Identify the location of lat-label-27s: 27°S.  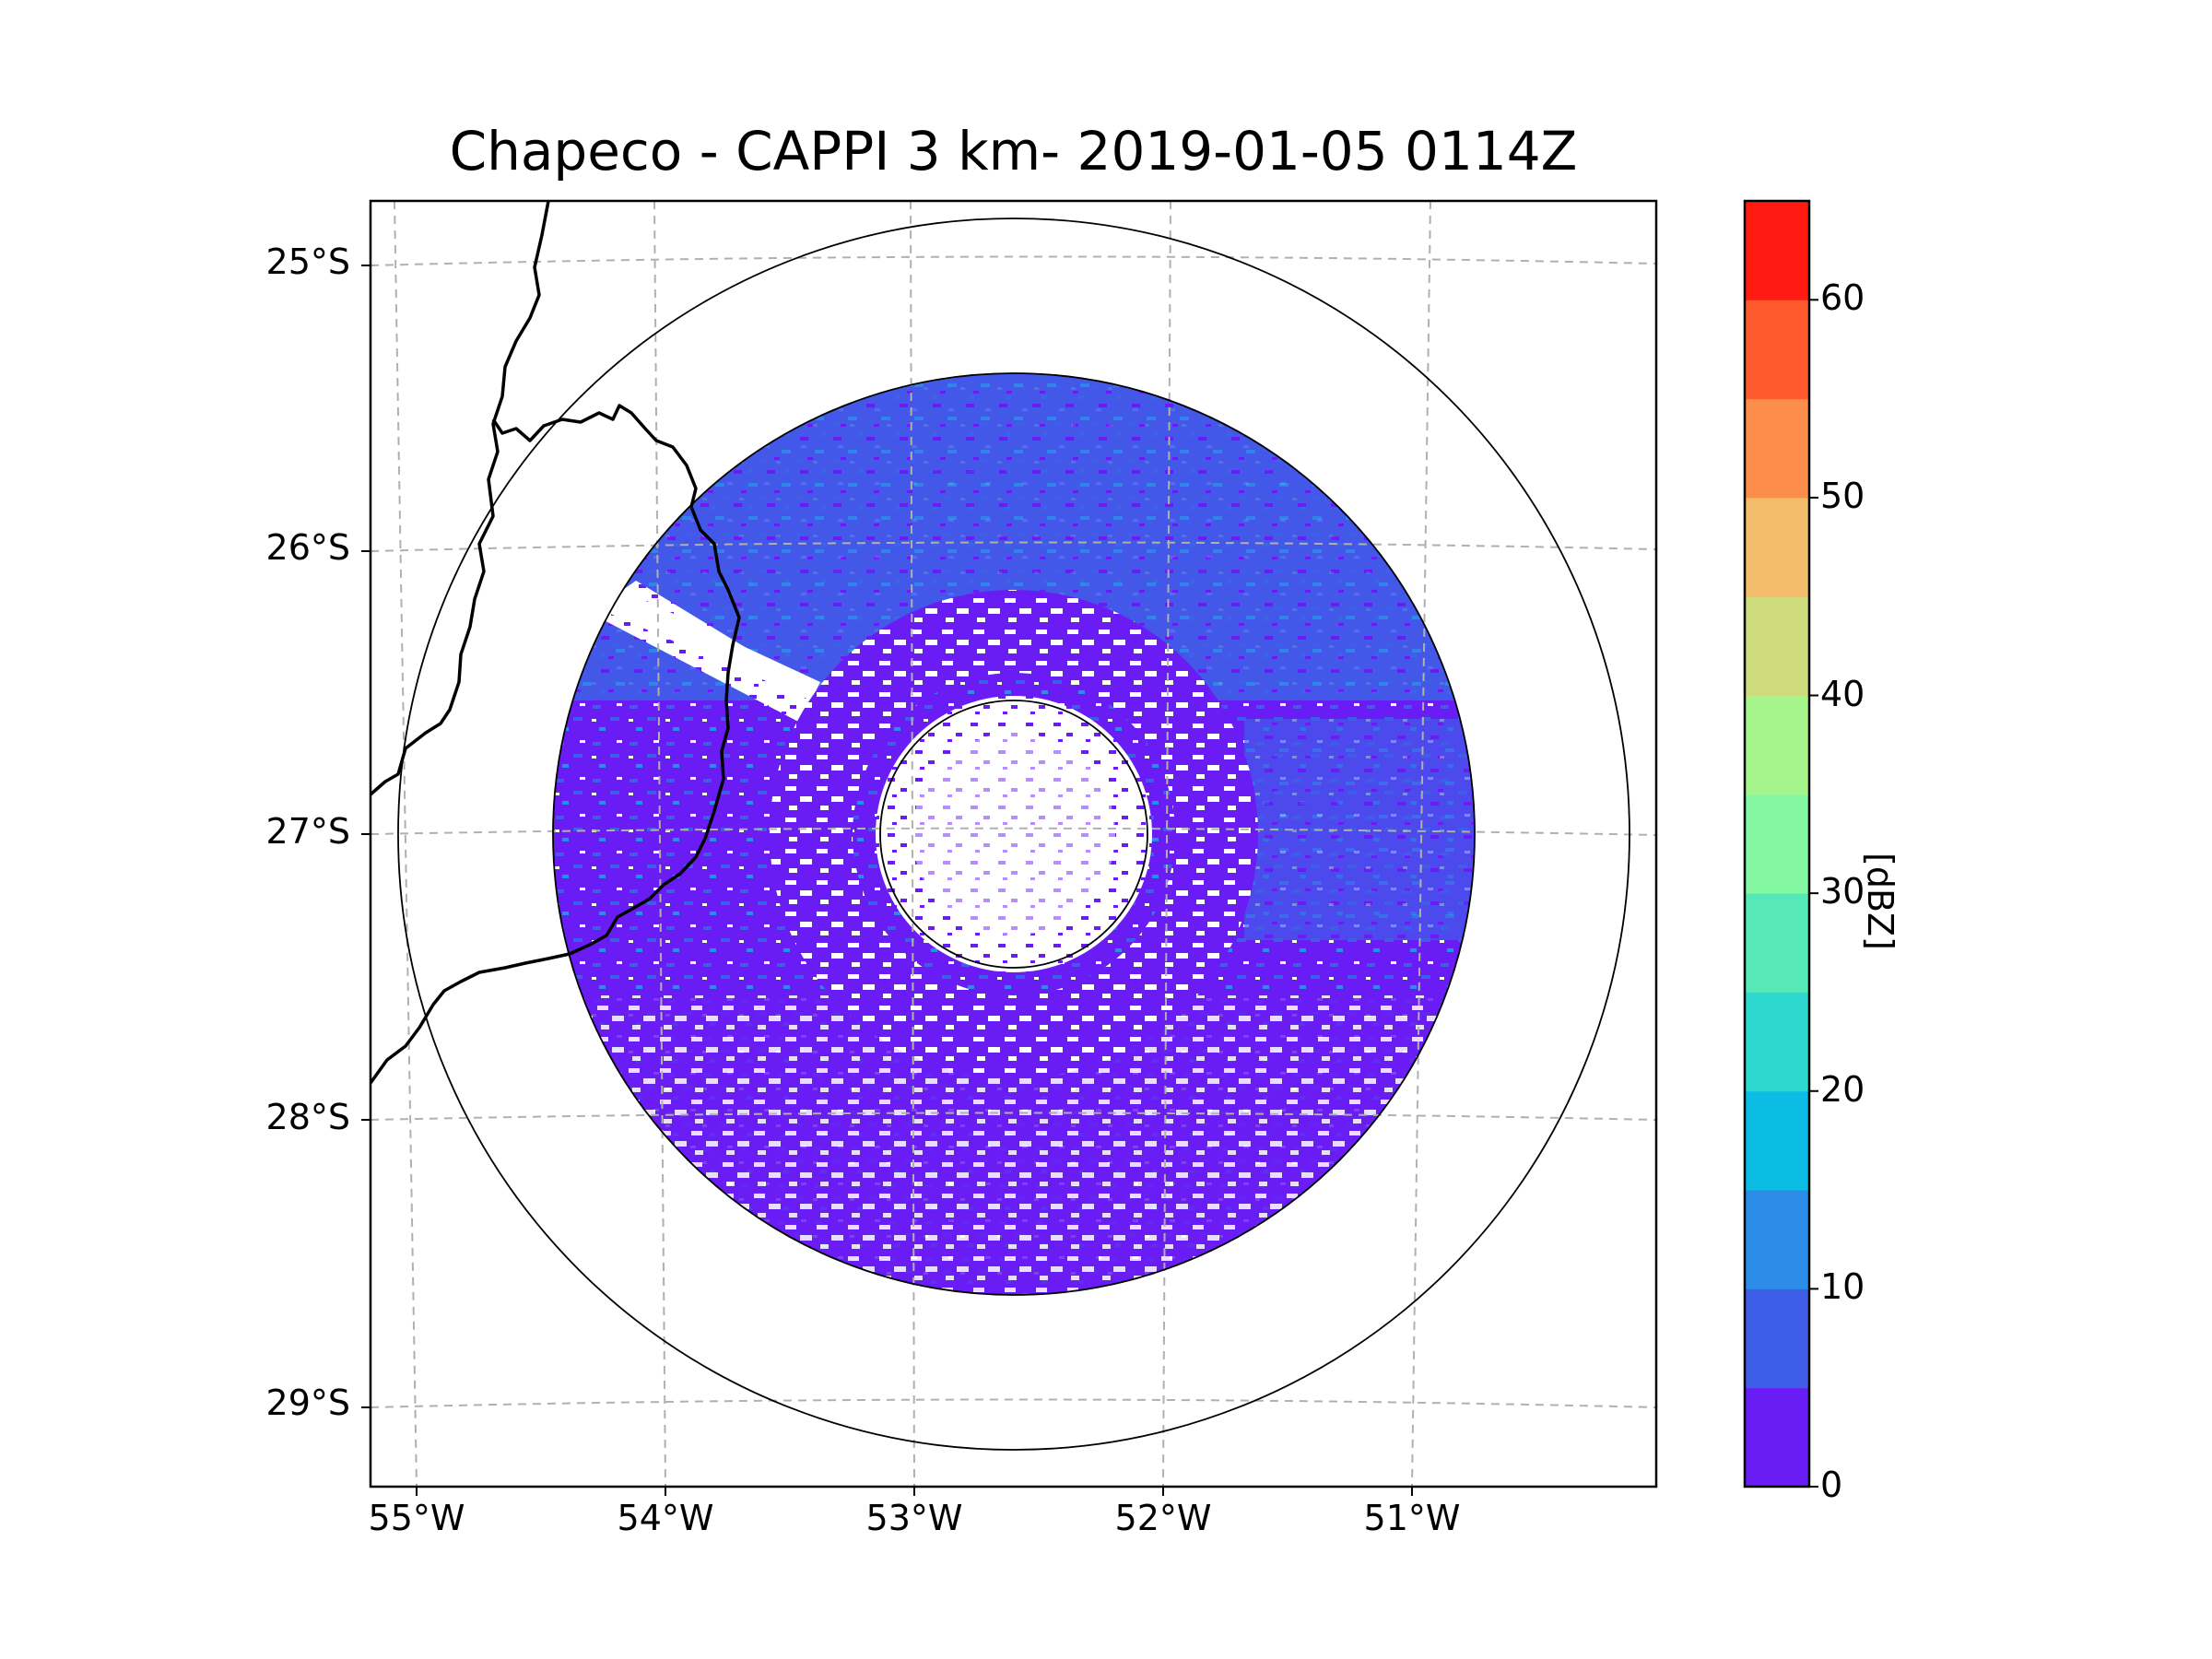
(307, 831).